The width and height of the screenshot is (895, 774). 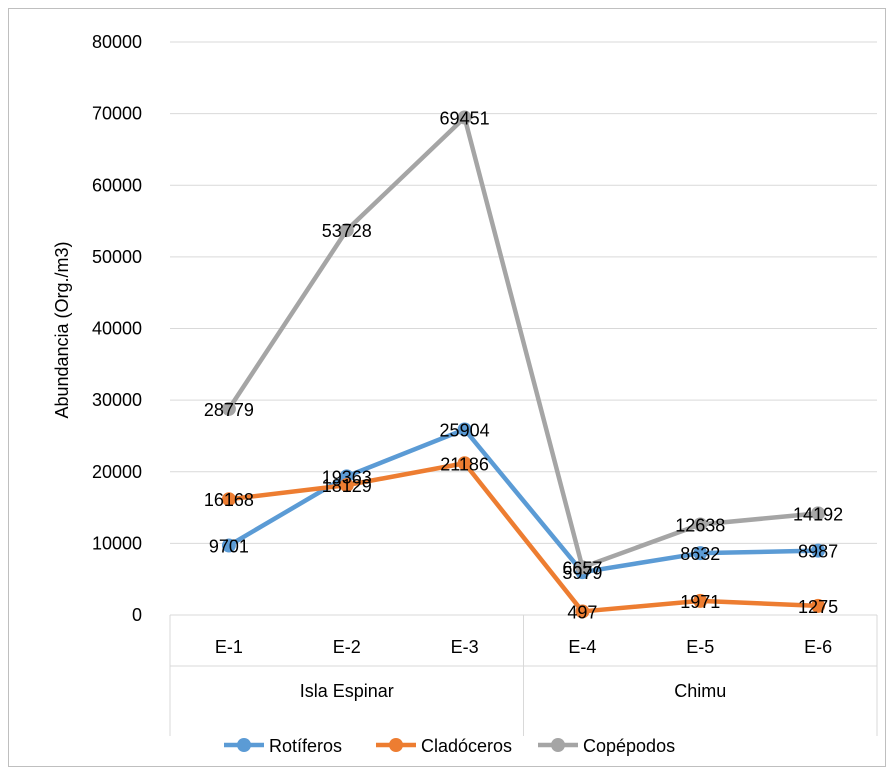 I want to click on x-tick-label: E-4, so click(x=582, y=647).